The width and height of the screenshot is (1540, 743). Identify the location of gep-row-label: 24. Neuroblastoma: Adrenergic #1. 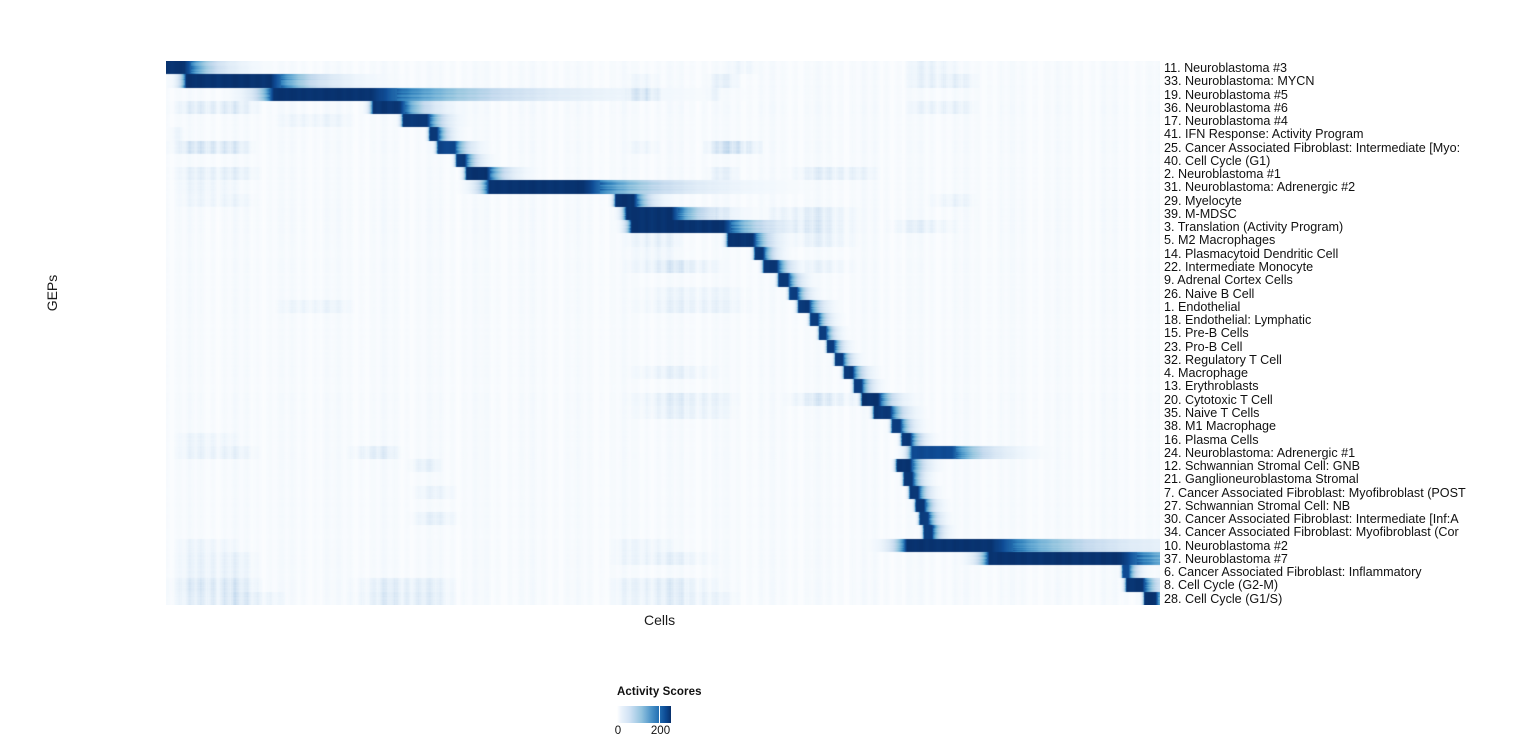
(1260, 453).